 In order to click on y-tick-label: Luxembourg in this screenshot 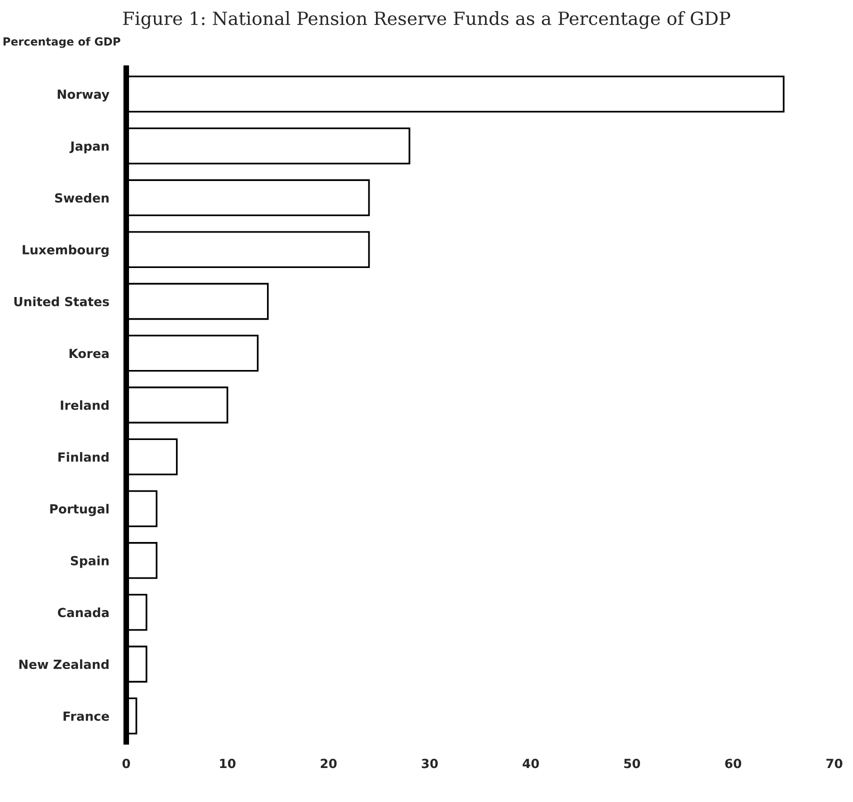, I will do `click(65, 250)`.